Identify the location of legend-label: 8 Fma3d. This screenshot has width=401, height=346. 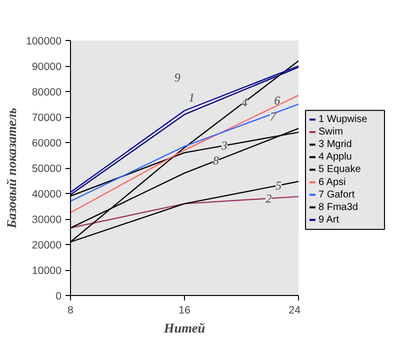
(338, 207).